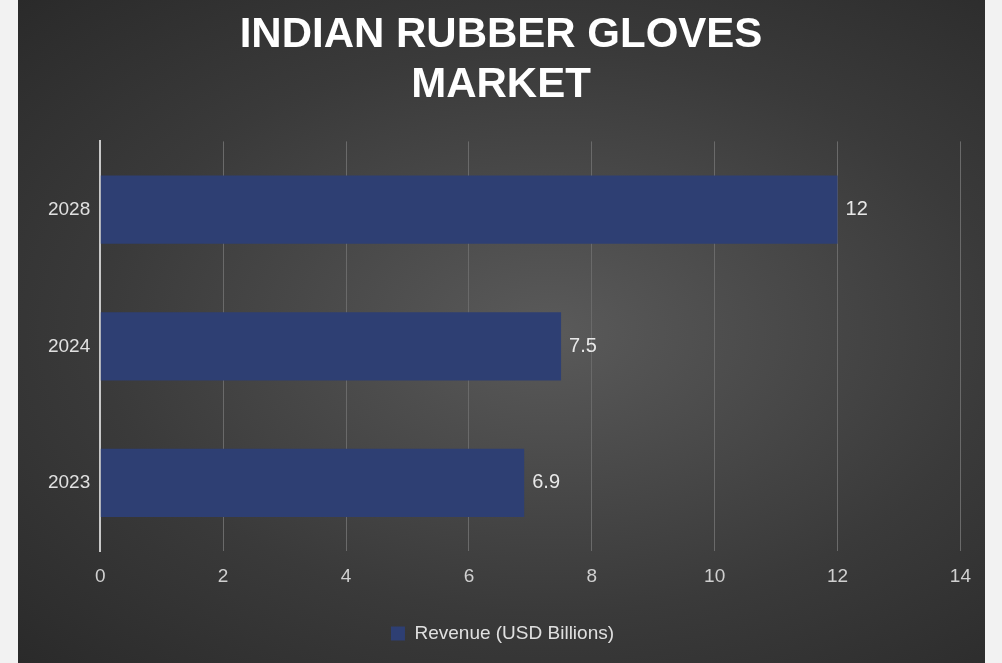 This screenshot has height=663, width=1002. What do you see at coordinates (837, 575) in the screenshot?
I see `x-tick-label: 12` at bounding box center [837, 575].